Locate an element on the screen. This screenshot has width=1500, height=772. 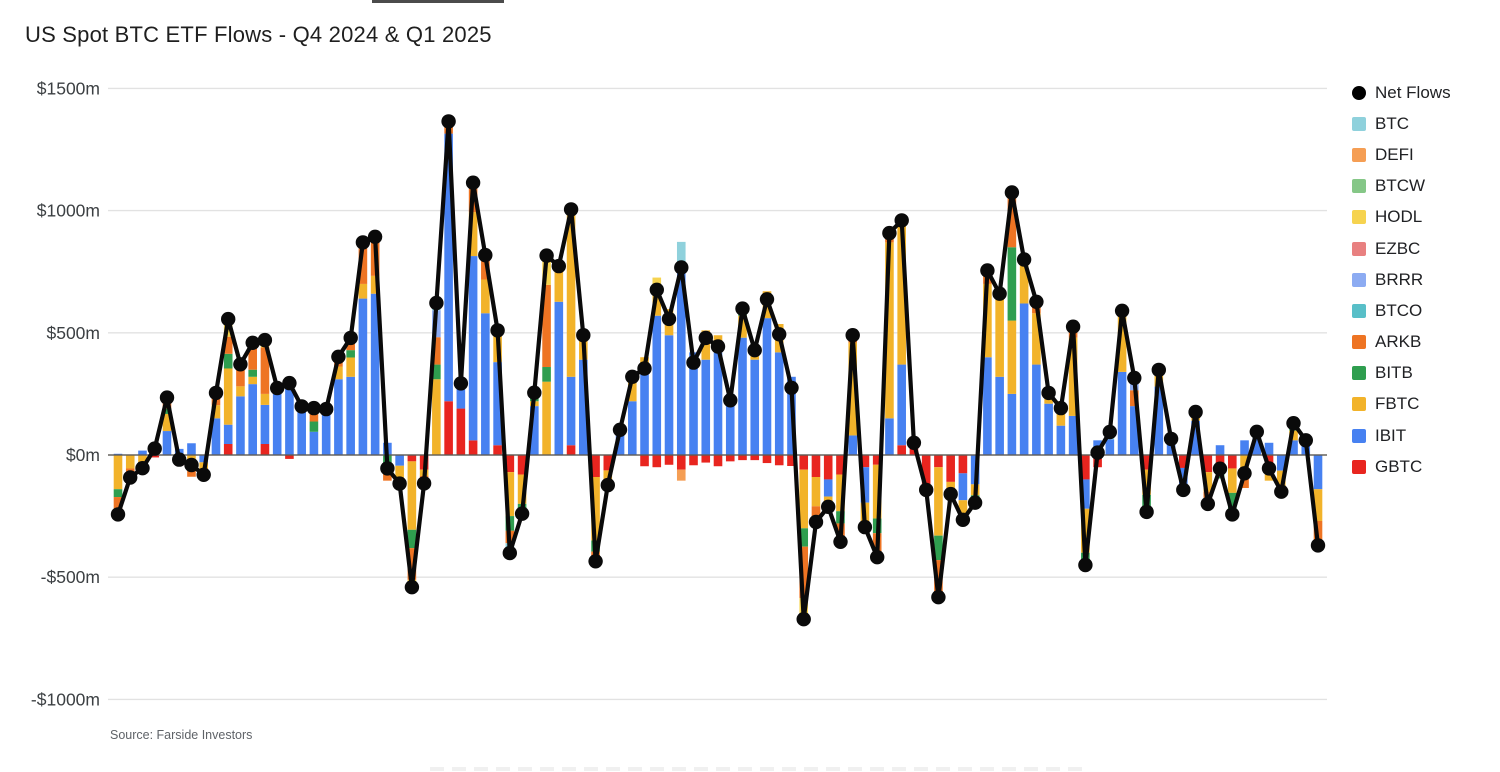
legend-label: HODL is located at coordinates (1399, 217).